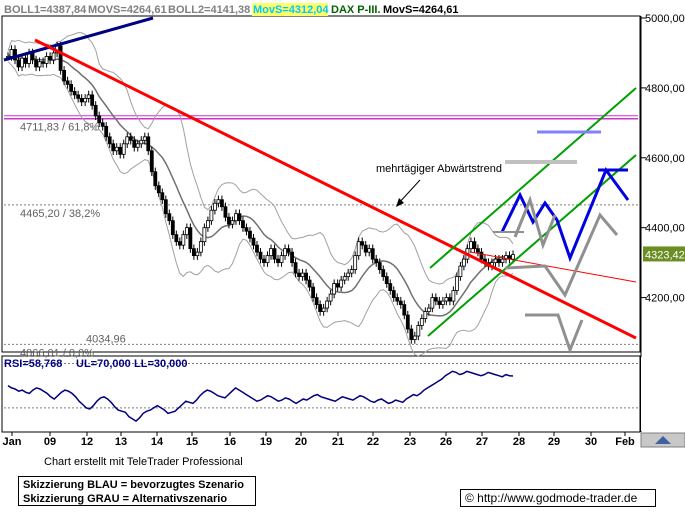 This screenshot has width=685, height=513. Describe the element at coordinates (87, 442) in the screenshot. I see `x-tick-label: 12` at that location.